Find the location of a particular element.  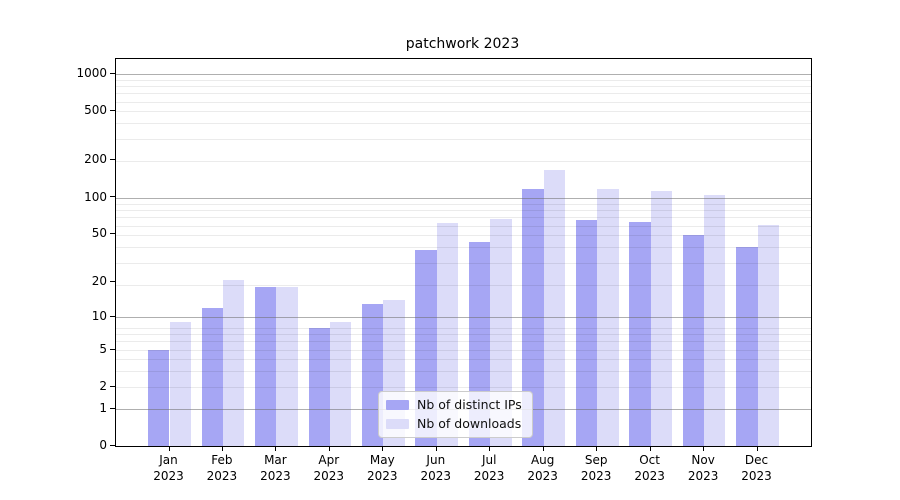

x-tick-label-apr: Apr 2023 is located at coordinates (329, 468).